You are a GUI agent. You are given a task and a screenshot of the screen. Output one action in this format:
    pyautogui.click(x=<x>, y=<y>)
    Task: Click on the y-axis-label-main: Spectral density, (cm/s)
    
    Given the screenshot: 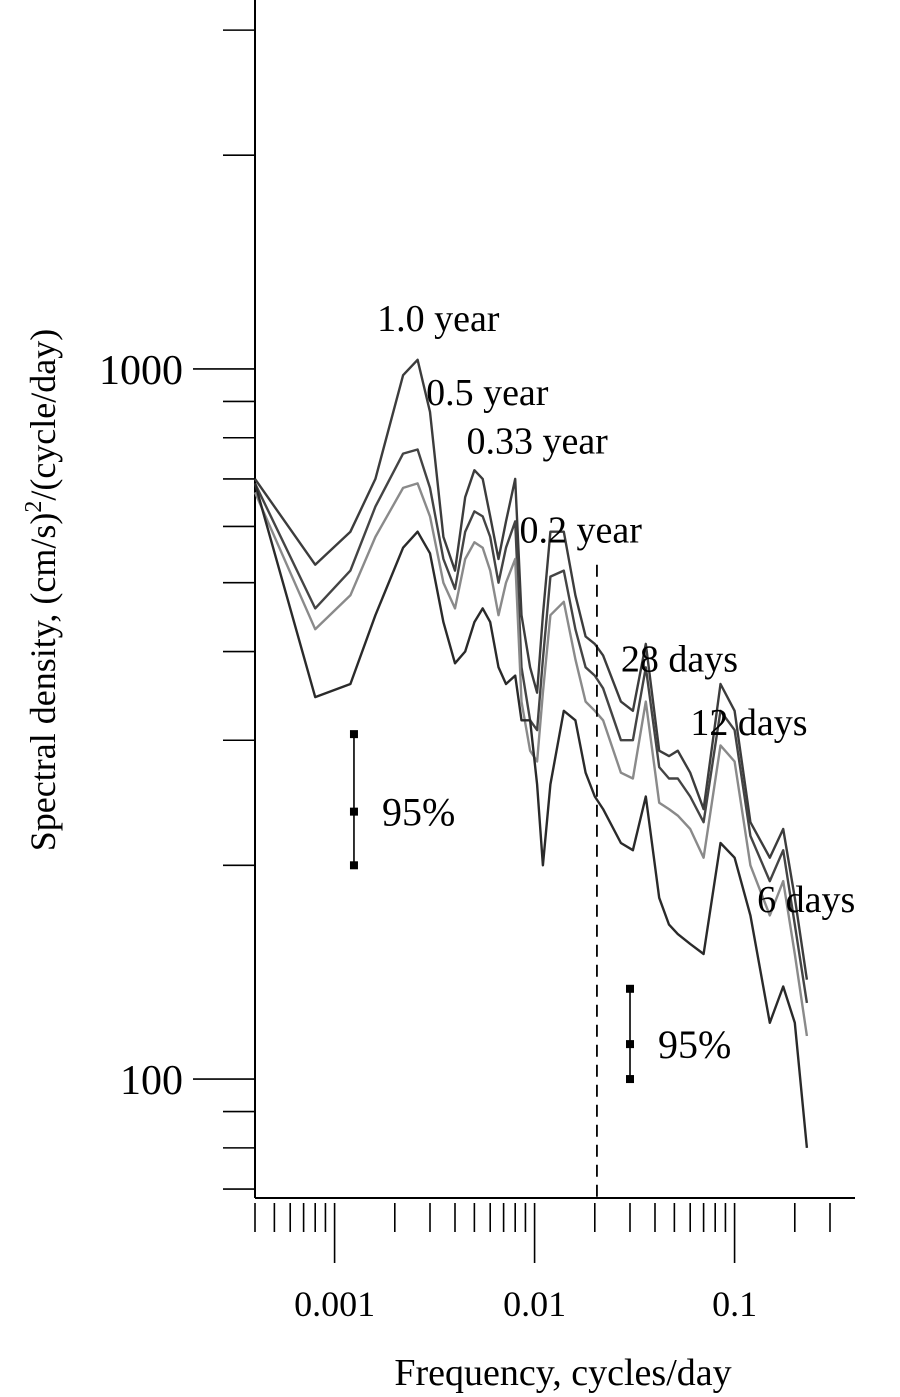 What is the action you would take?
    pyautogui.click(x=43, y=682)
    